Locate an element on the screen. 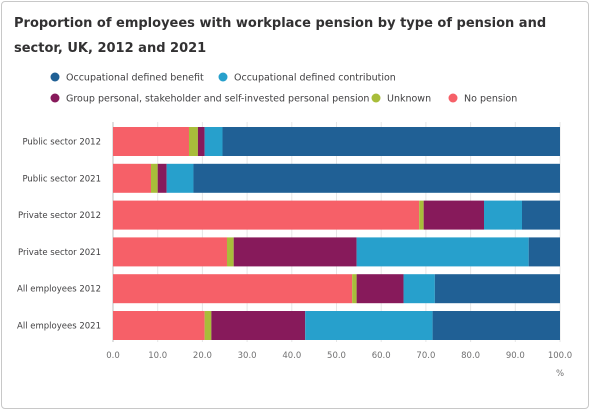  x-tick-label: 50.0 is located at coordinates (336, 356).